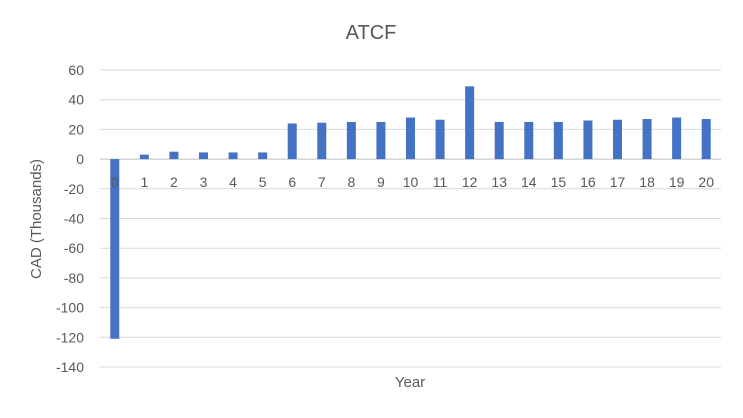 Image resolution: width=743 pixels, height=418 pixels. What do you see at coordinates (74, 189) in the screenshot?
I see `y-tick-label: -20` at bounding box center [74, 189].